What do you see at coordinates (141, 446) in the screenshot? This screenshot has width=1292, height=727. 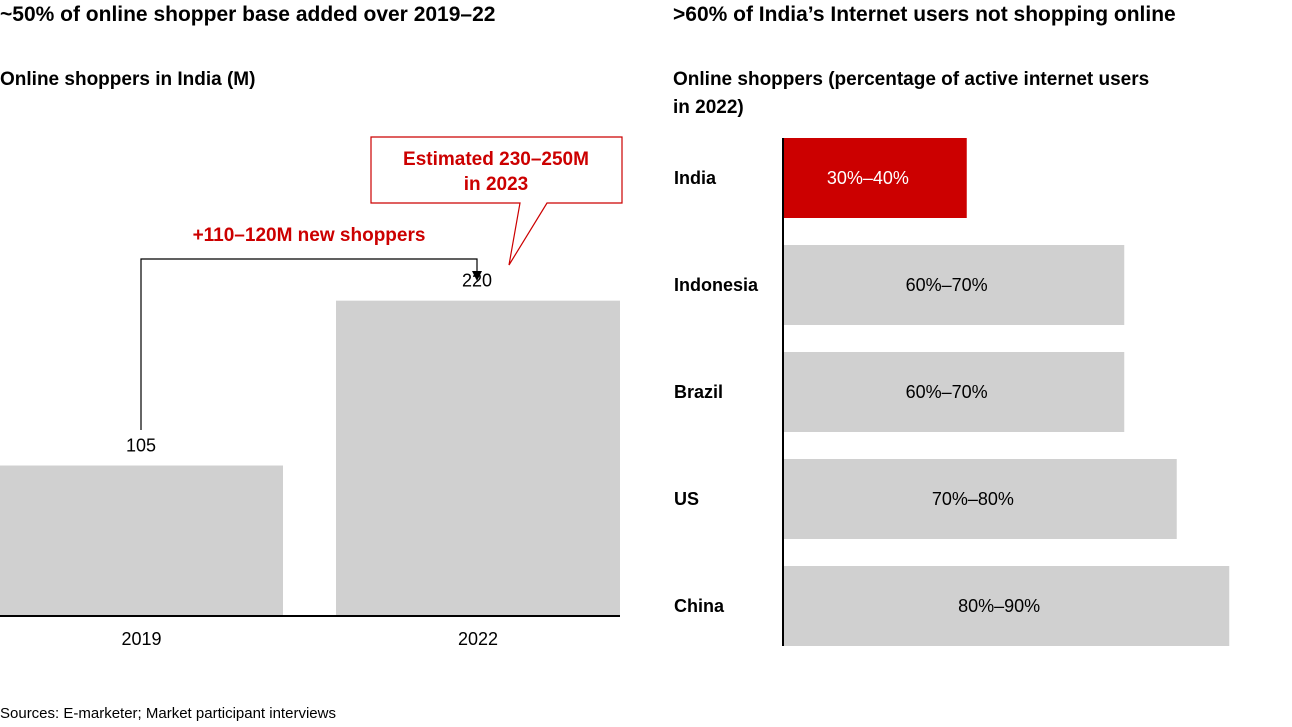 I see `bar-value-label-2019: 105` at bounding box center [141, 446].